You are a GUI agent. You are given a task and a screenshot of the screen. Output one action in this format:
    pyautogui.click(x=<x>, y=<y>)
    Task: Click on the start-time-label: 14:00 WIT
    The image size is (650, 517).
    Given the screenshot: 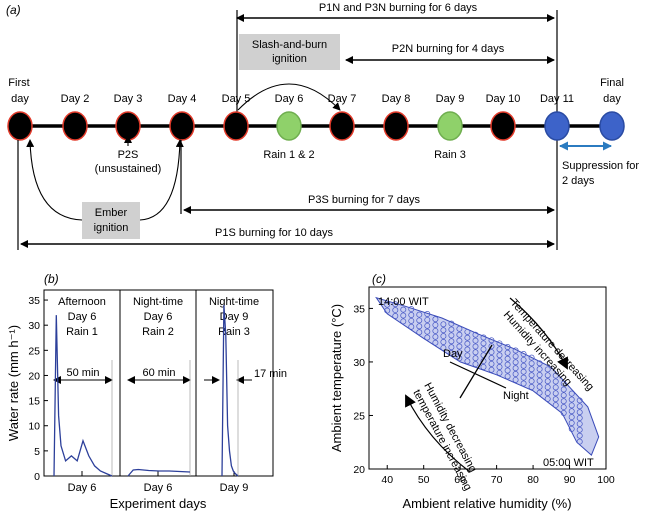 What is the action you would take?
    pyautogui.click(x=403, y=302)
    